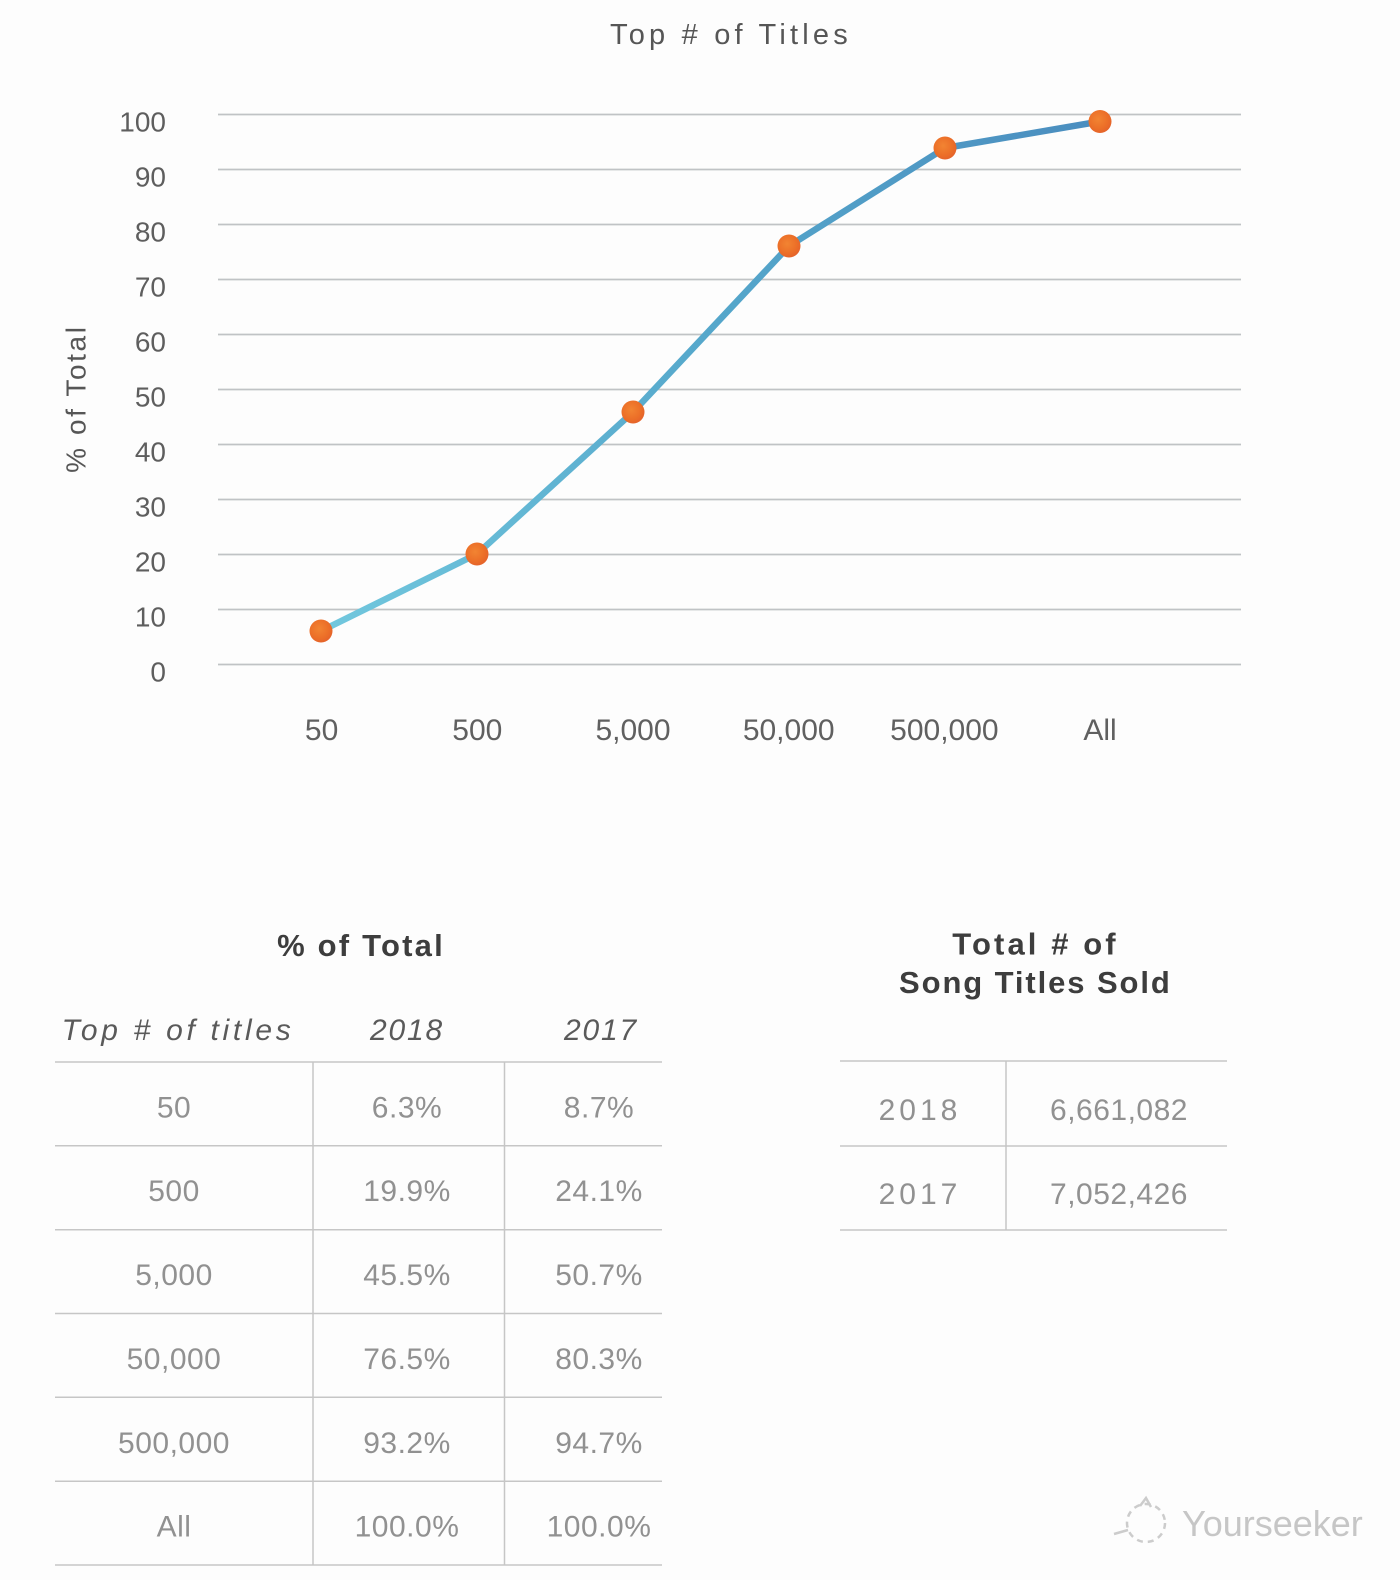 This screenshot has height=1580, width=1400. I want to click on svg-text: 93.2%, so click(407, 1443).